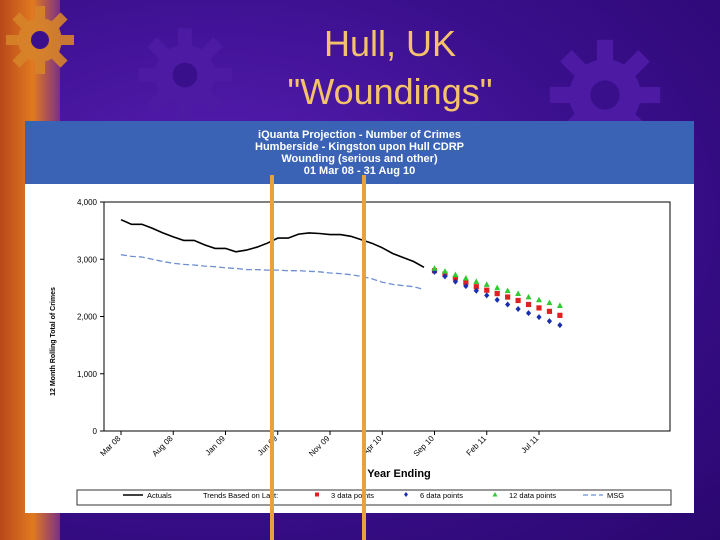  What do you see at coordinates (87, 317) in the screenshot?
I see `y-tick-label: 2,000` at bounding box center [87, 317].